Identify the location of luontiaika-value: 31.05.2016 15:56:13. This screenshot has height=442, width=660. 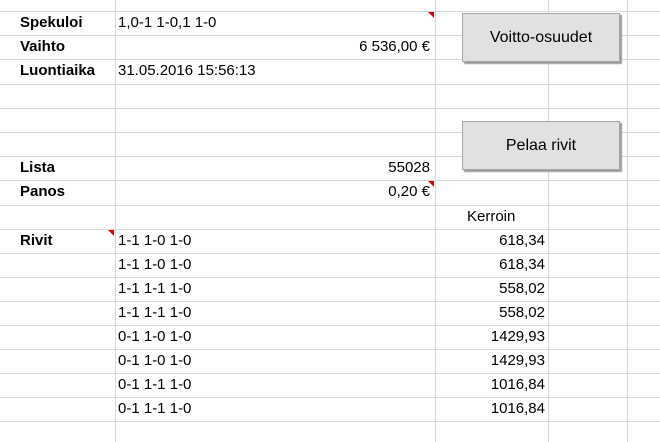
(187, 70).